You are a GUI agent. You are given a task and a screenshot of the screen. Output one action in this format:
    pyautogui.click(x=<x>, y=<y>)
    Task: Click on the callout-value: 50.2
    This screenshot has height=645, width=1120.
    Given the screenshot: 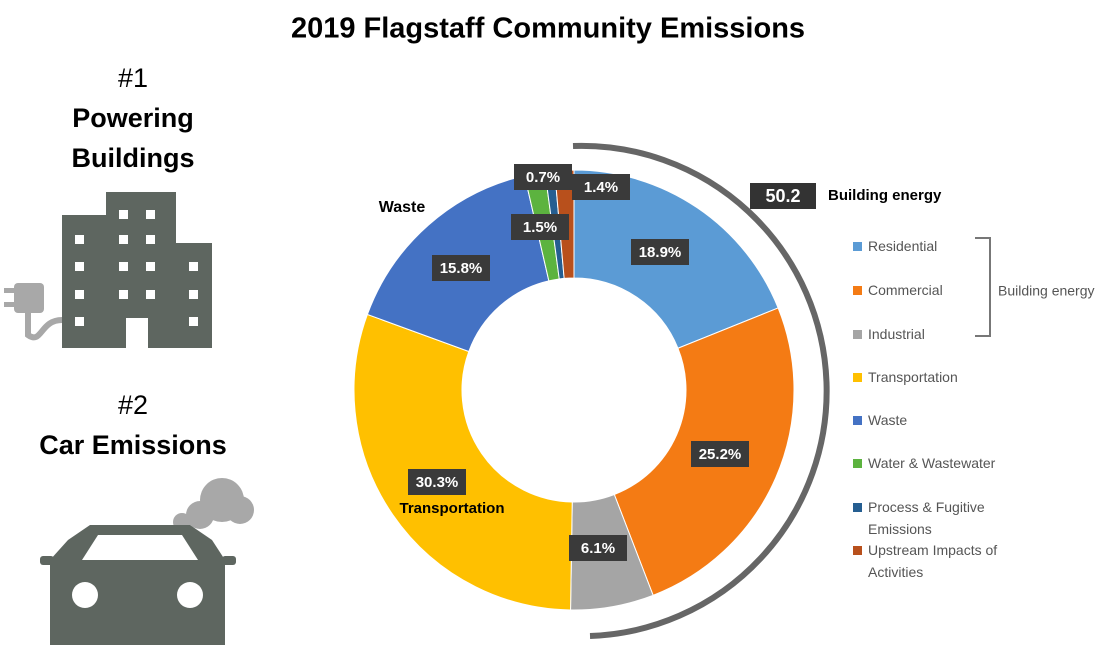 What is the action you would take?
    pyautogui.click(x=782, y=196)
    